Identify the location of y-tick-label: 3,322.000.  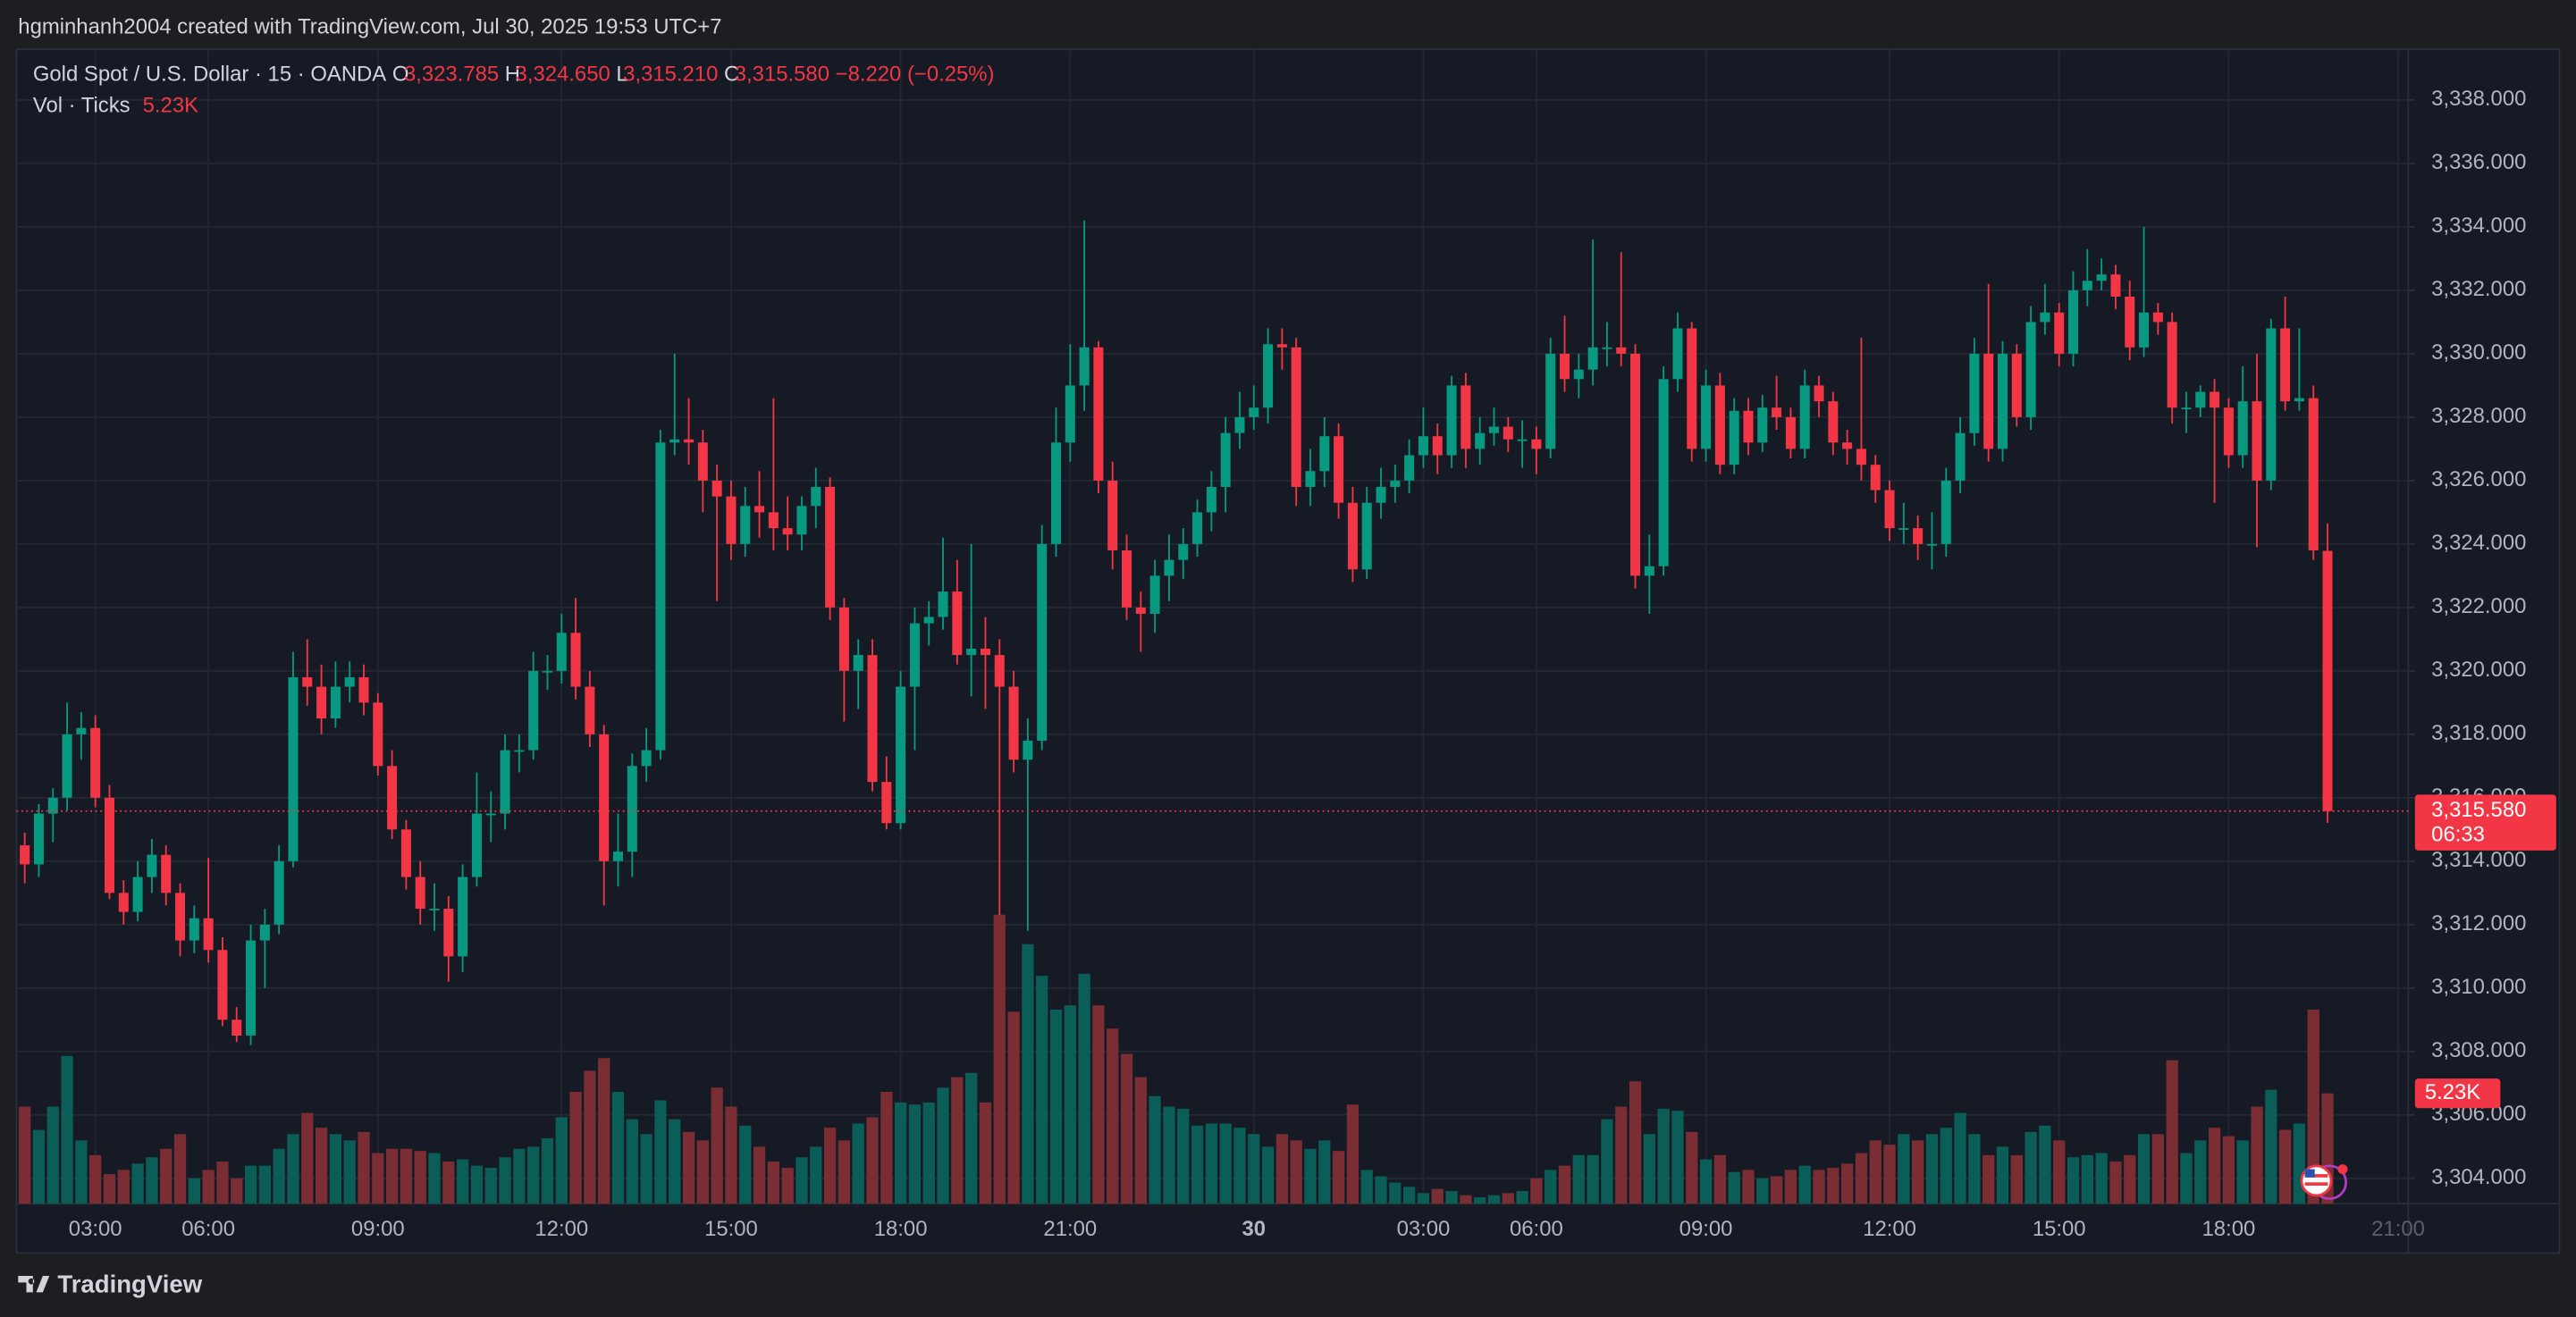
(2479, 606).